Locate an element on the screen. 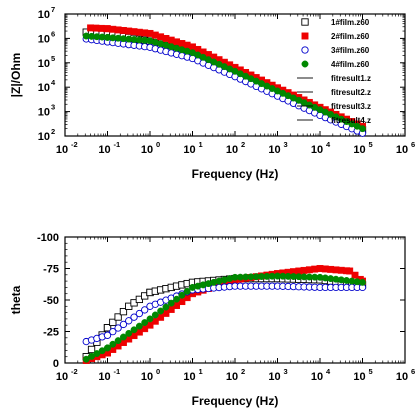 This screenshot has height=414, width=416. y-tick-exponent: 6 is located at coordinates (53, 33).